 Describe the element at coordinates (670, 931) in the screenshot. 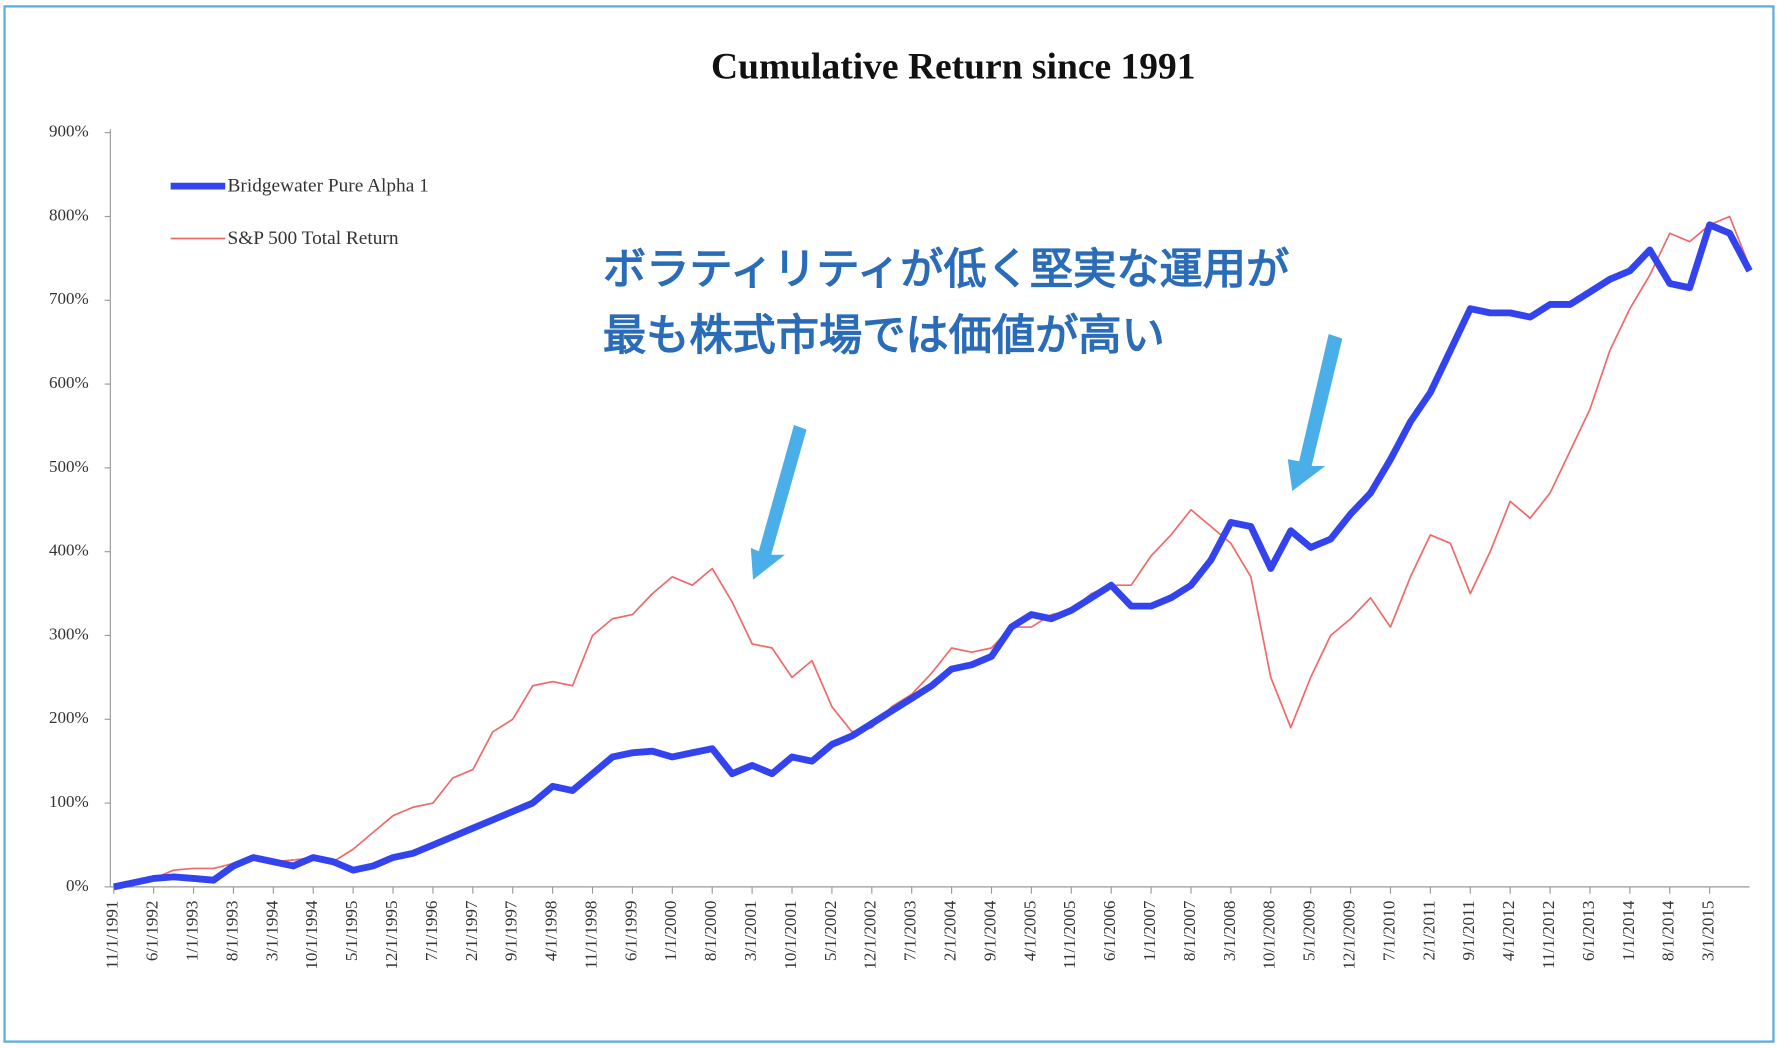

I see `x-tick-label: 1/1/2000` at that location.